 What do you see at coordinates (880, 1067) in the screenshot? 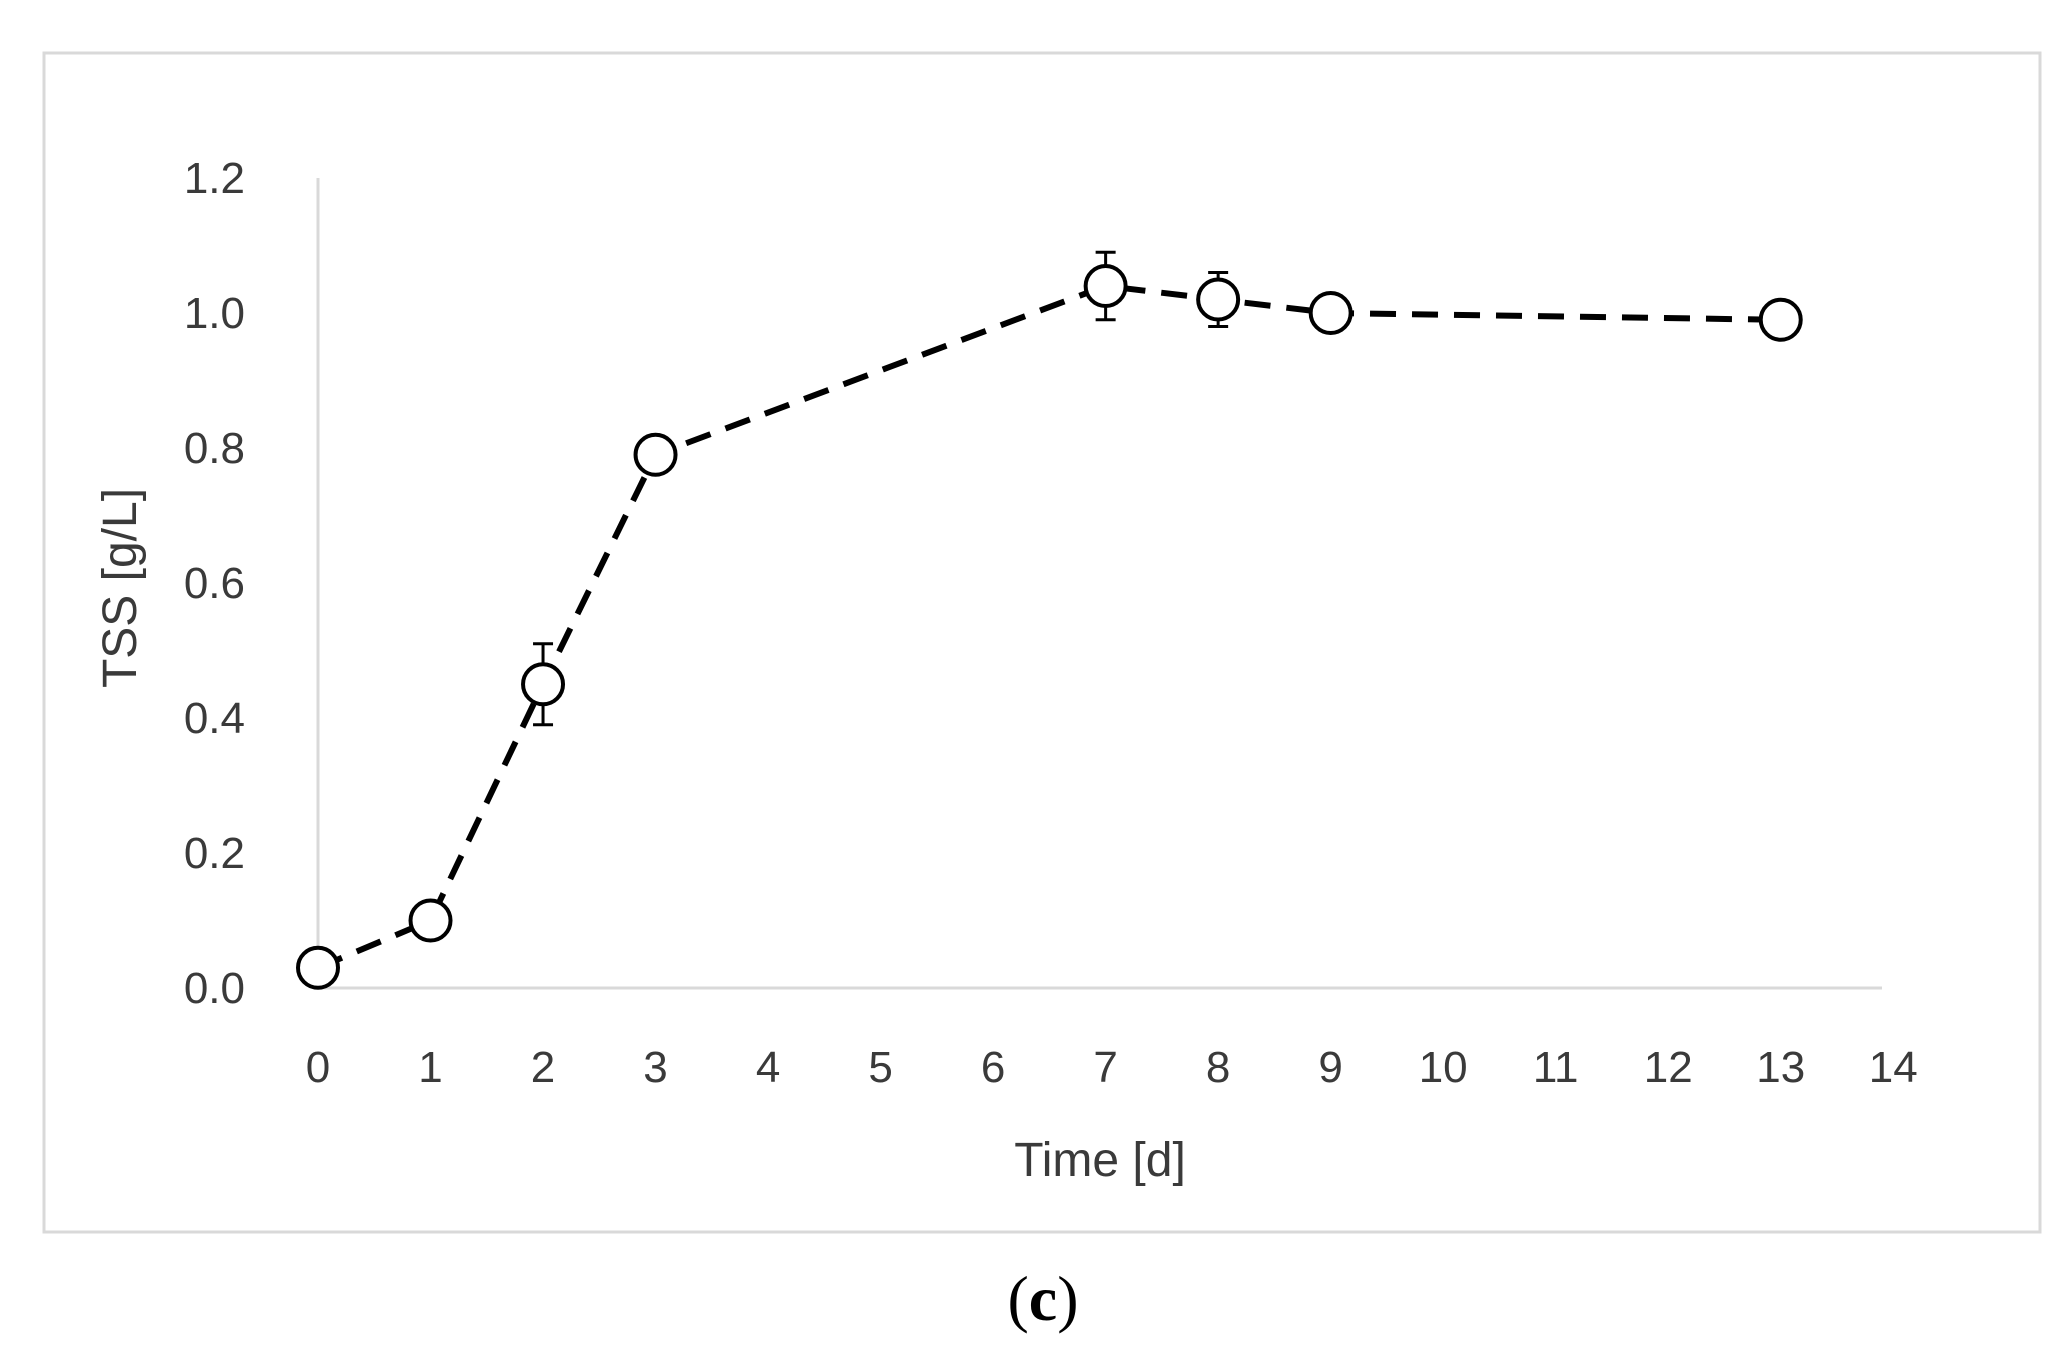
I see `x-tick-label: 5` at bounding box center [880, 1067].